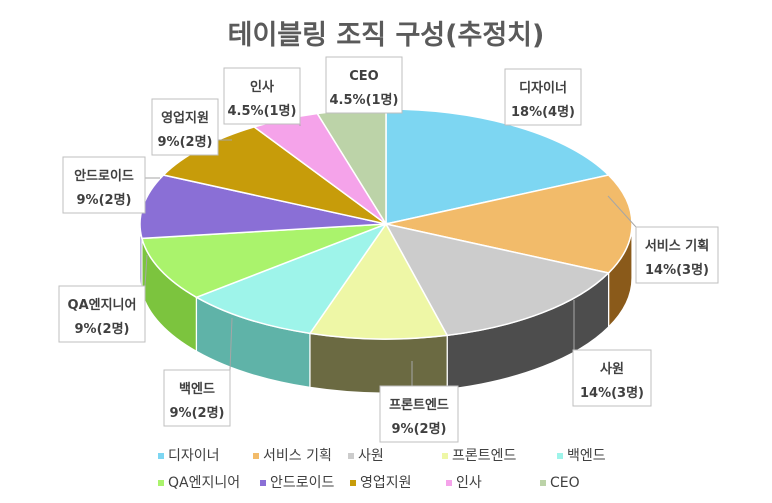  I want to click on legend-item-3: 프론트엔드, so click(479, 456).